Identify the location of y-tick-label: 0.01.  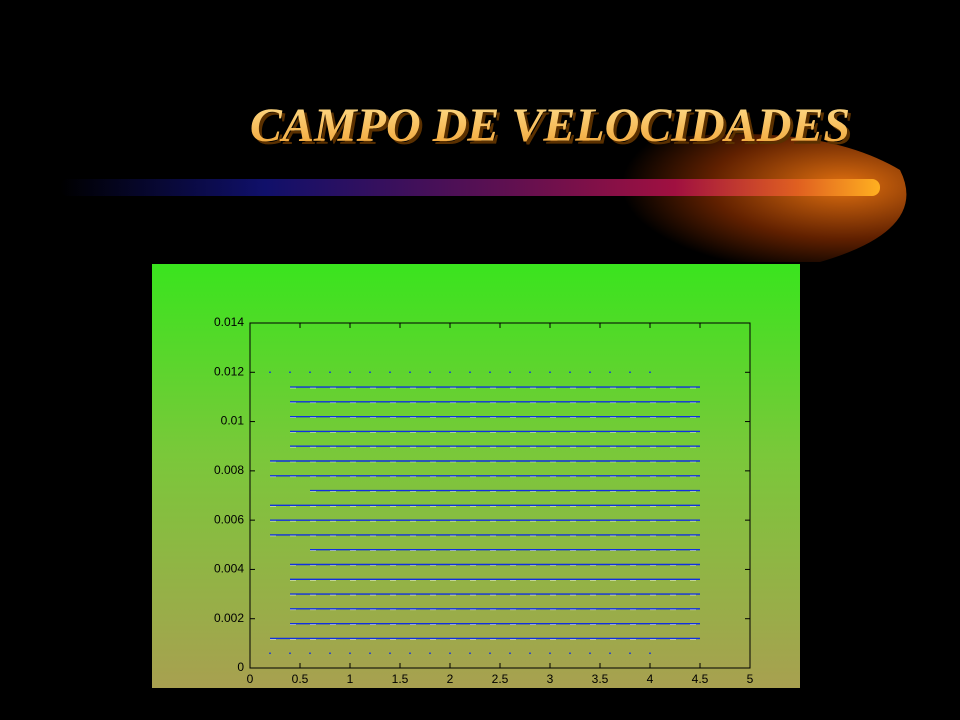
(233, 421).